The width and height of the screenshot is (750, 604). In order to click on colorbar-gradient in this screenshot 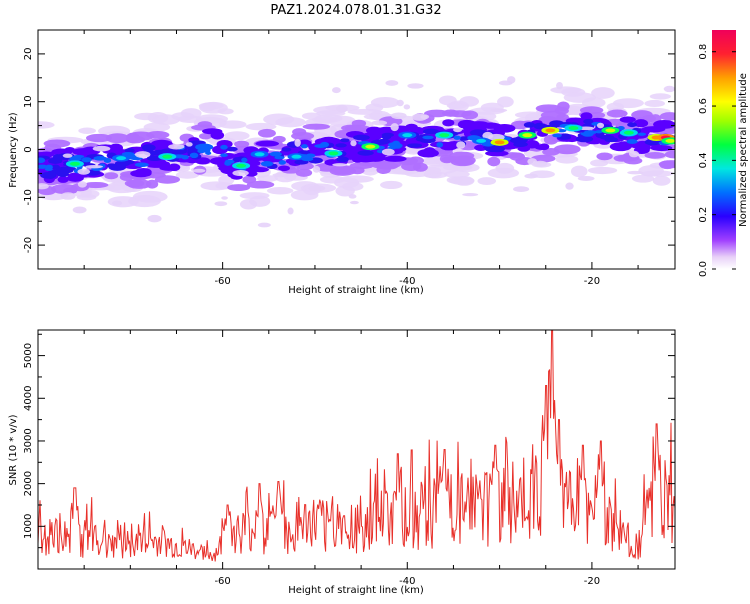, I will do `click(724, 149)`.